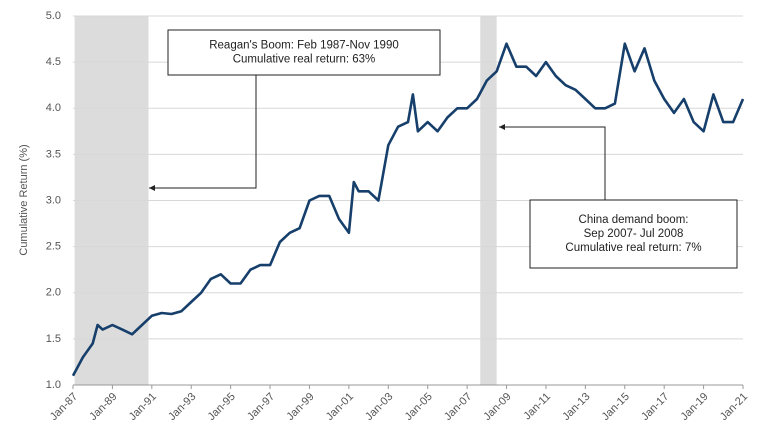  Describe the element at coordinates (304, 60) in the screenshot. I see `annotation-text: Cumulative real return: 63%` at that location.